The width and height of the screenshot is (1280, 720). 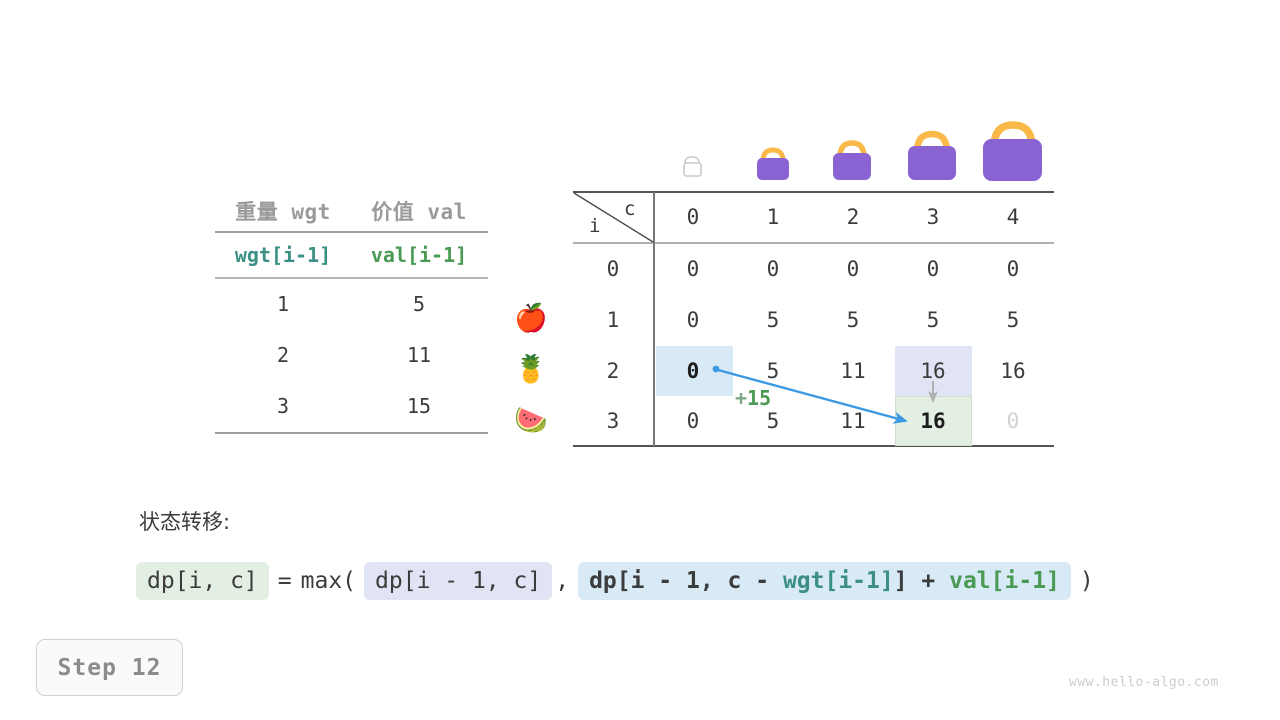 I want to click on subheader-val: val[i-1], so click(x=419, y=255).